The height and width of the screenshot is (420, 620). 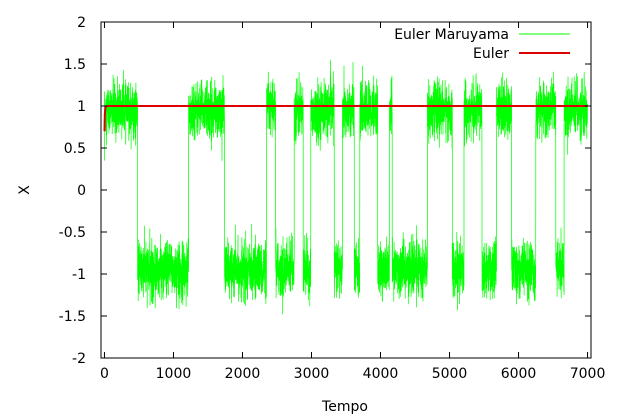 I want to click on euler-line, so click(x=345, y=118).